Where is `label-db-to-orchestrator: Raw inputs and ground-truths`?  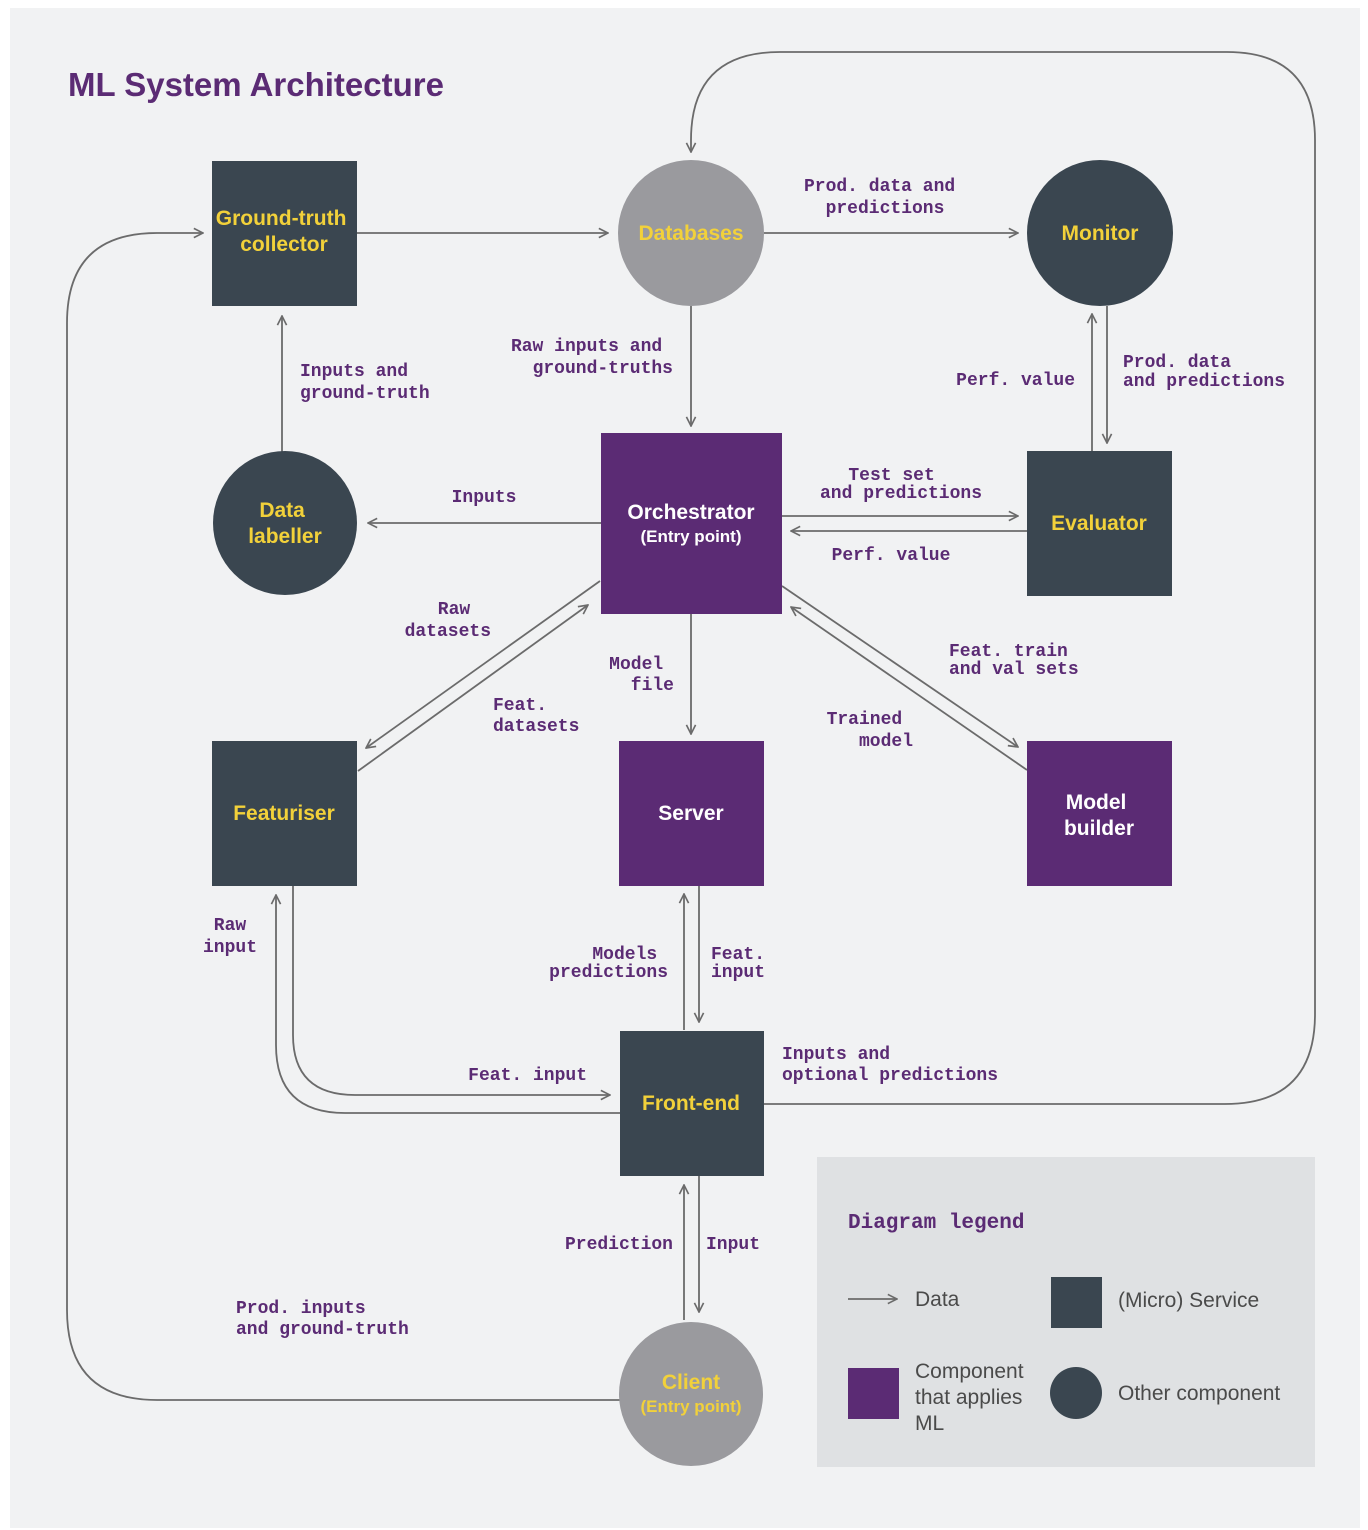
label-db-to-orchestrator: Raw inputs and ground-truths is located at coordinates (592, 358).